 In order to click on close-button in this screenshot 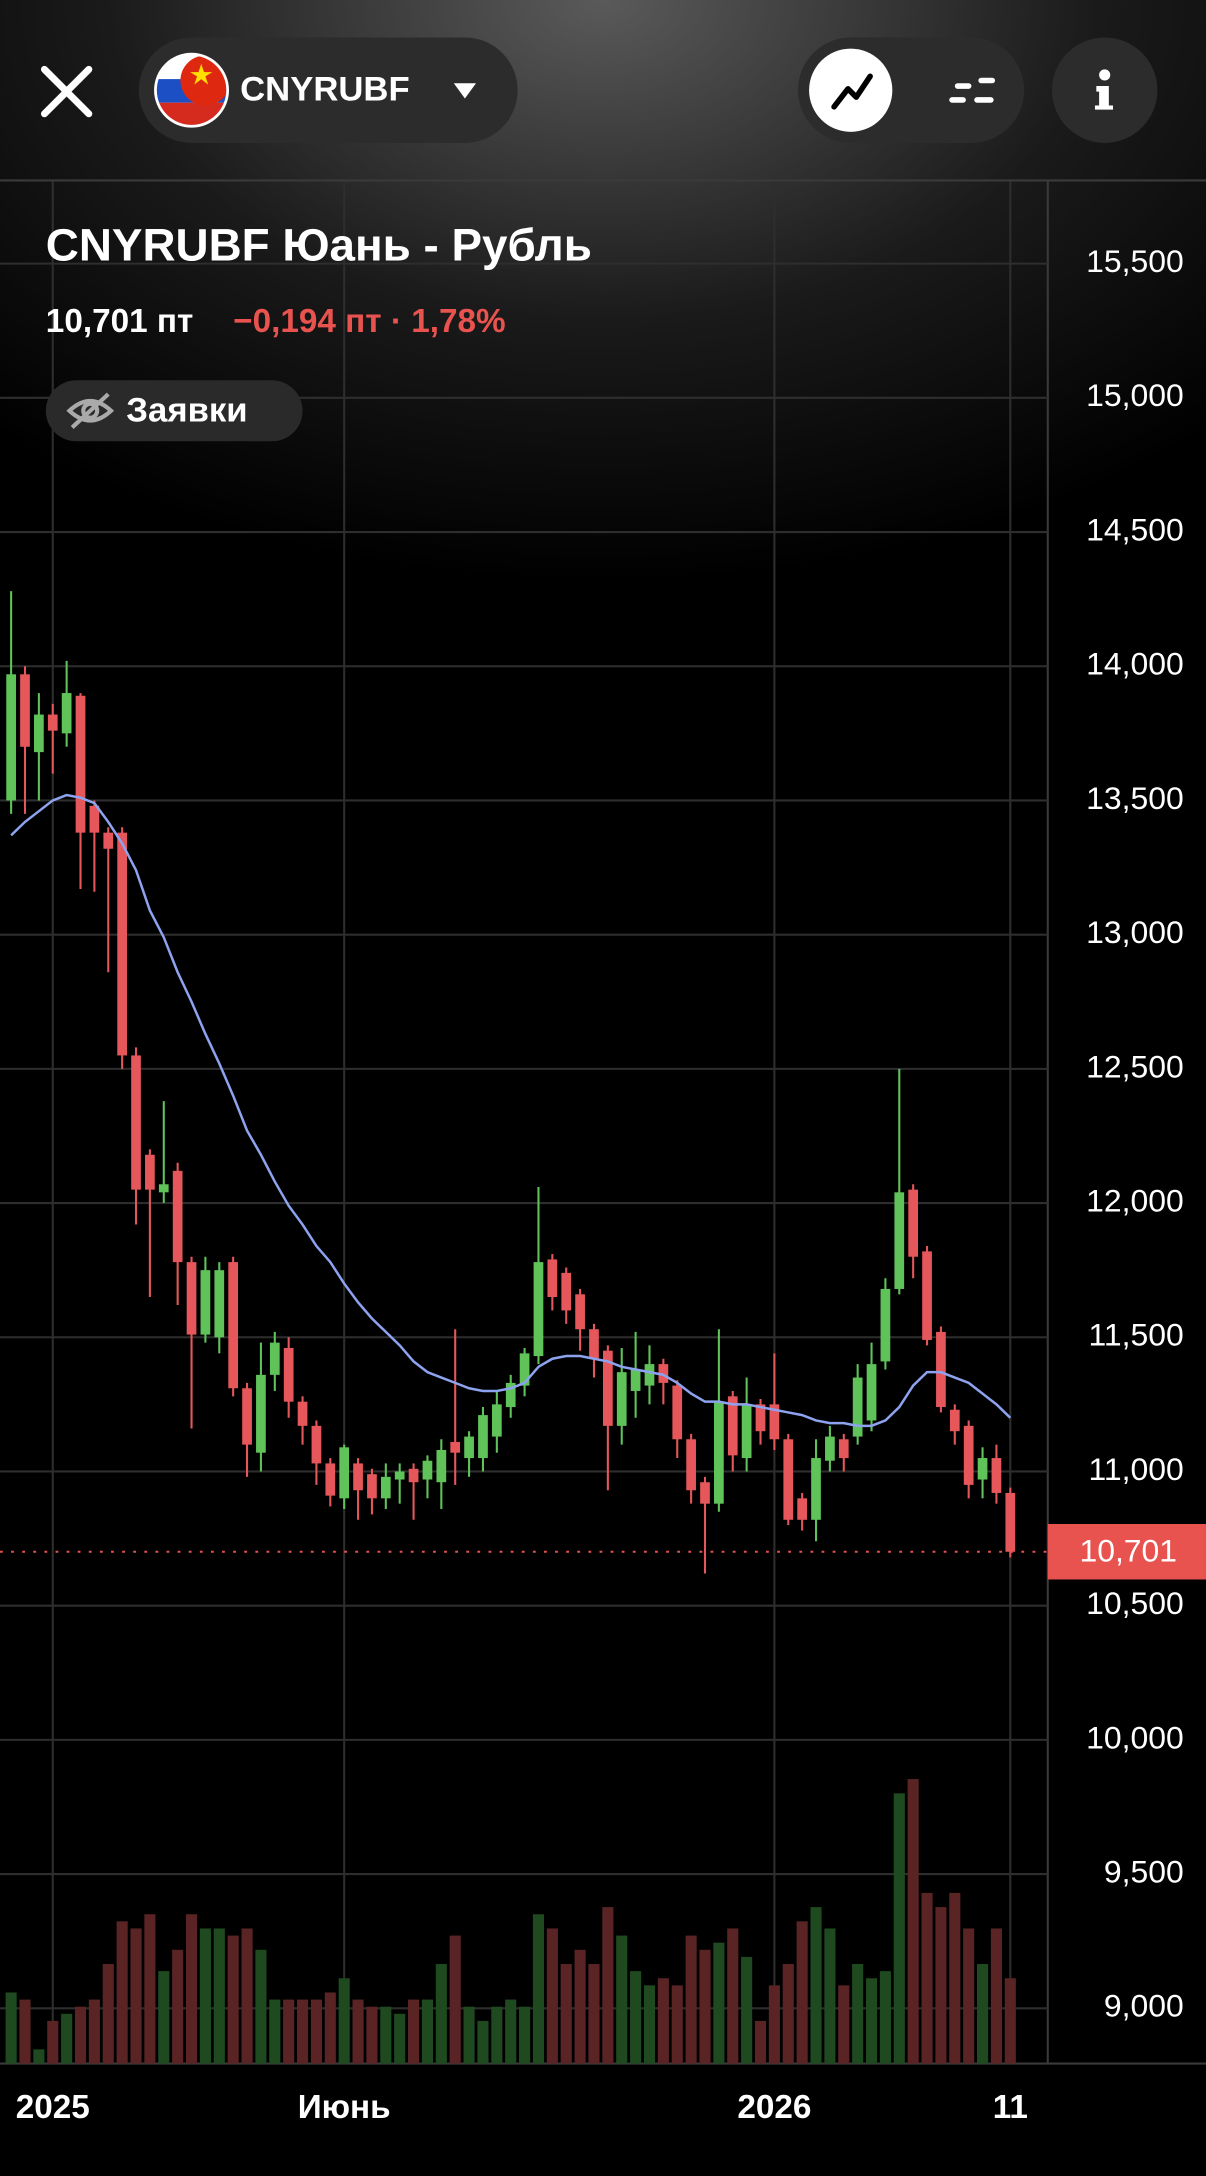, I will do `click(66, 91)`.